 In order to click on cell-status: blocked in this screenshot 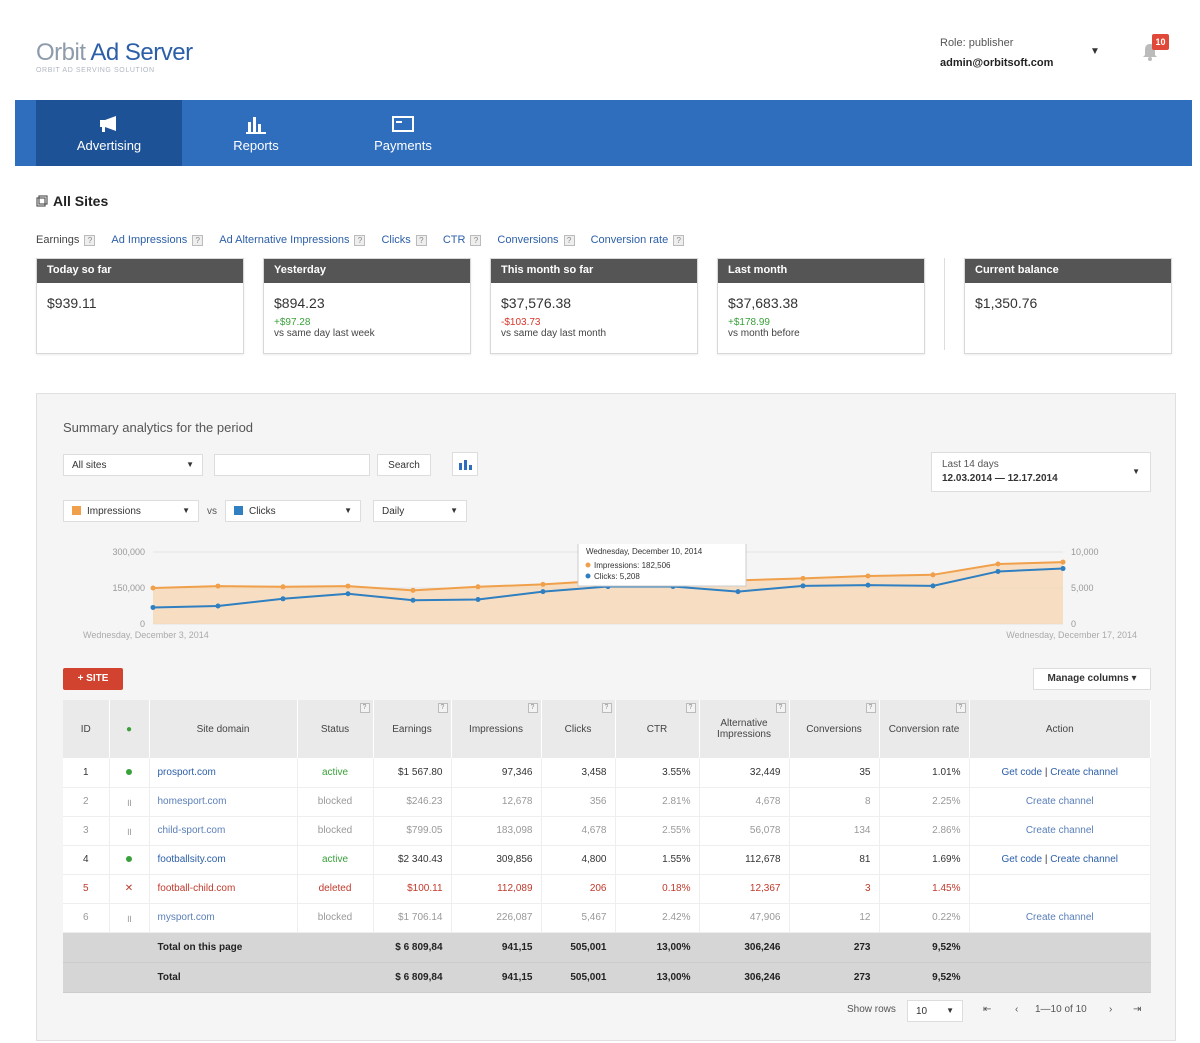, I will do `click(335, 831)`.